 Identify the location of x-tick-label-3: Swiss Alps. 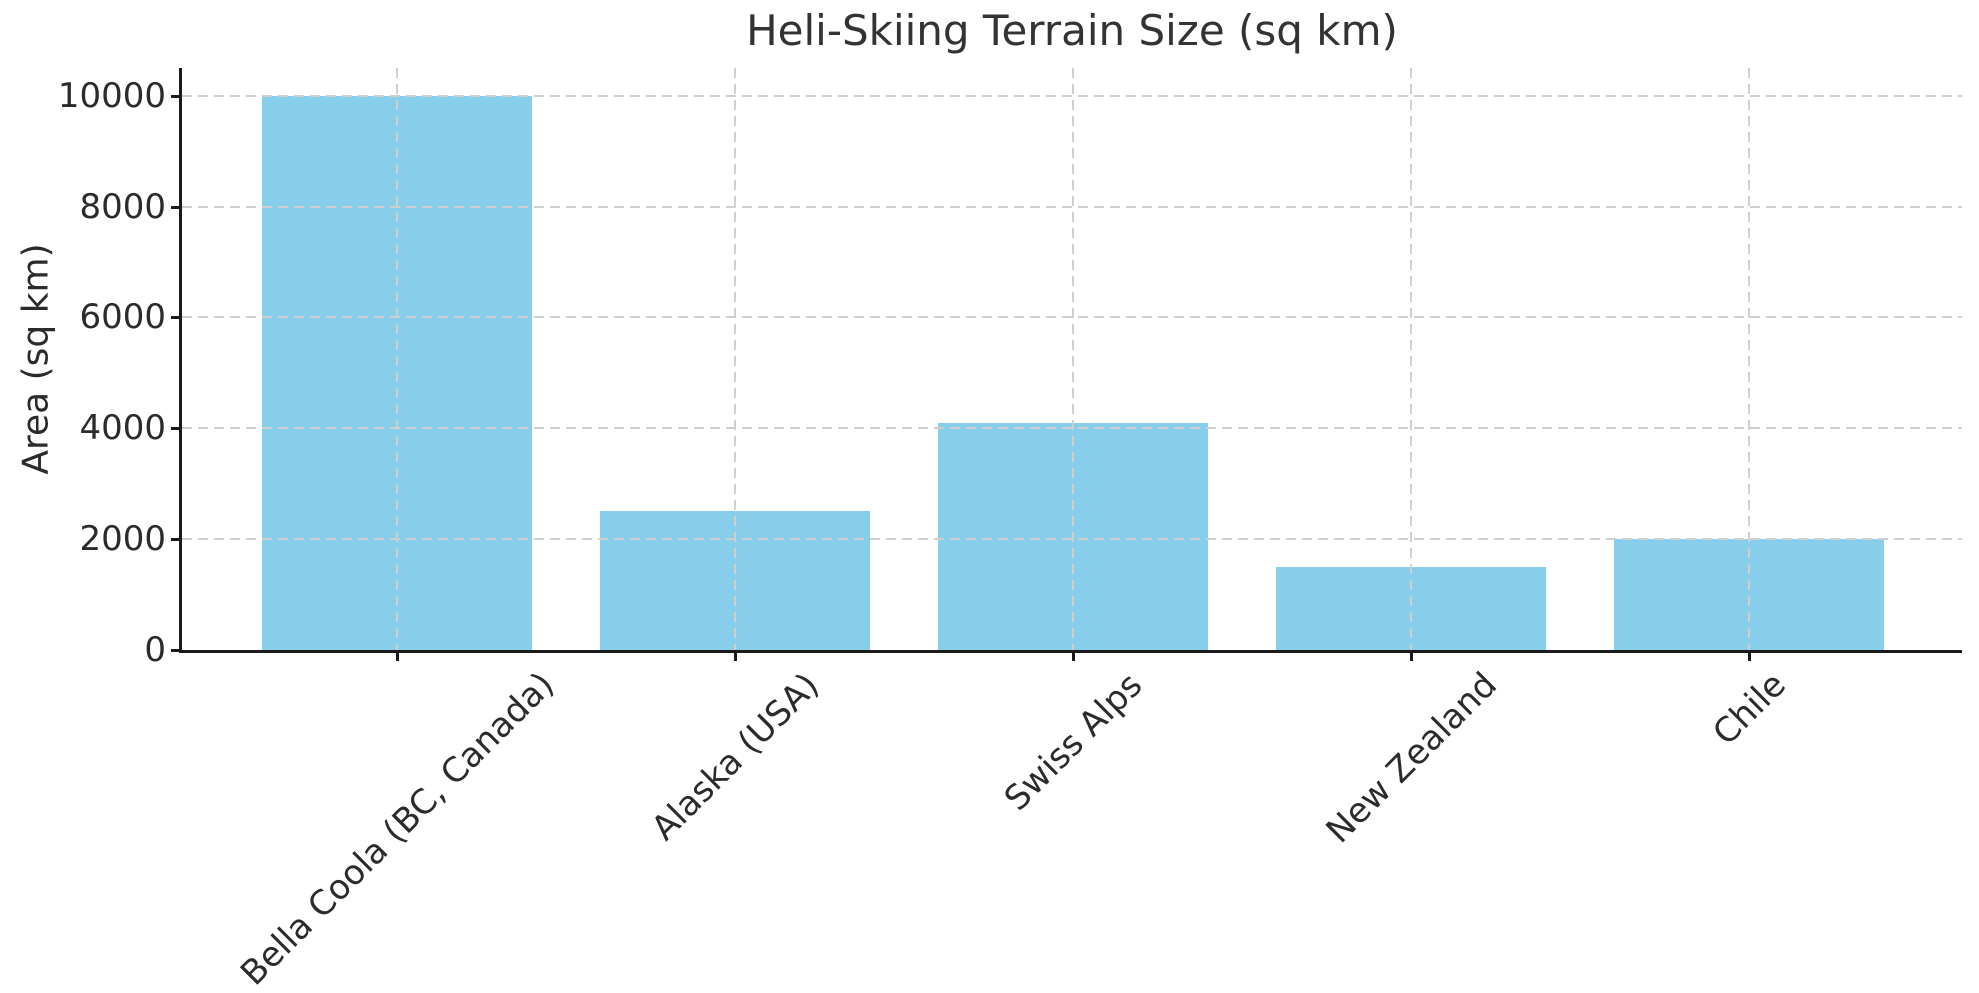
(1073, 741).